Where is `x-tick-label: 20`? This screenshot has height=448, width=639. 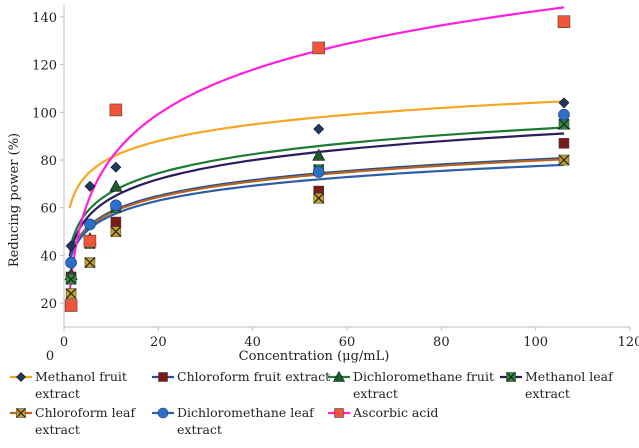 x-tick-label: 20 is located at coordinates (158, 342).